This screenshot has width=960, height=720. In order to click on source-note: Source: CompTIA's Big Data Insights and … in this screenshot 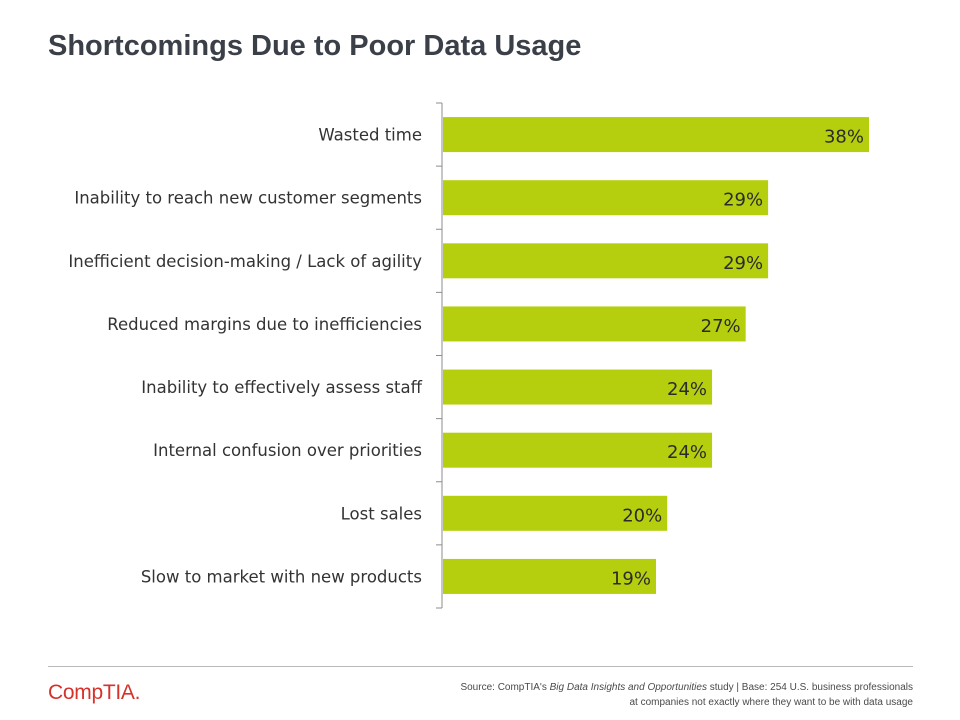, I will do `click(686, 695)`.